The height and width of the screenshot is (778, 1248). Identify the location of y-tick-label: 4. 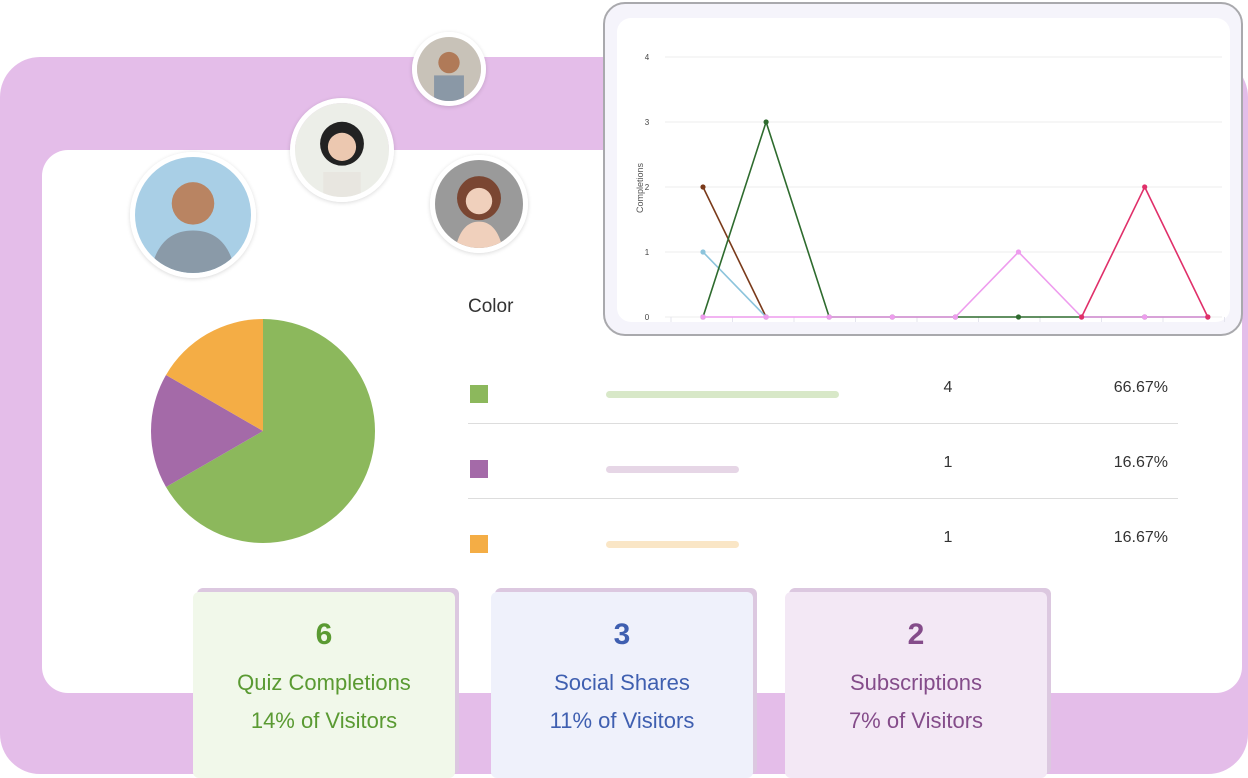
(647, 57).